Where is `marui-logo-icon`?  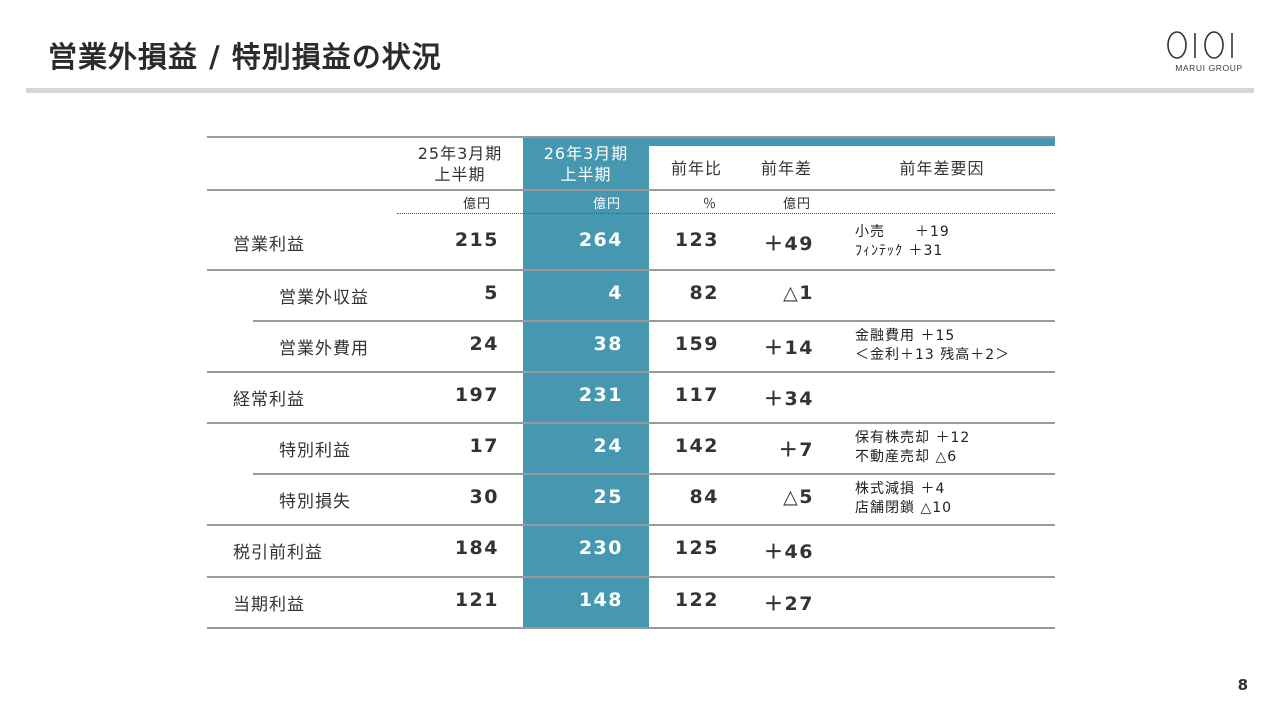 marui-logo-icon is located at coordinates (1200, 45).